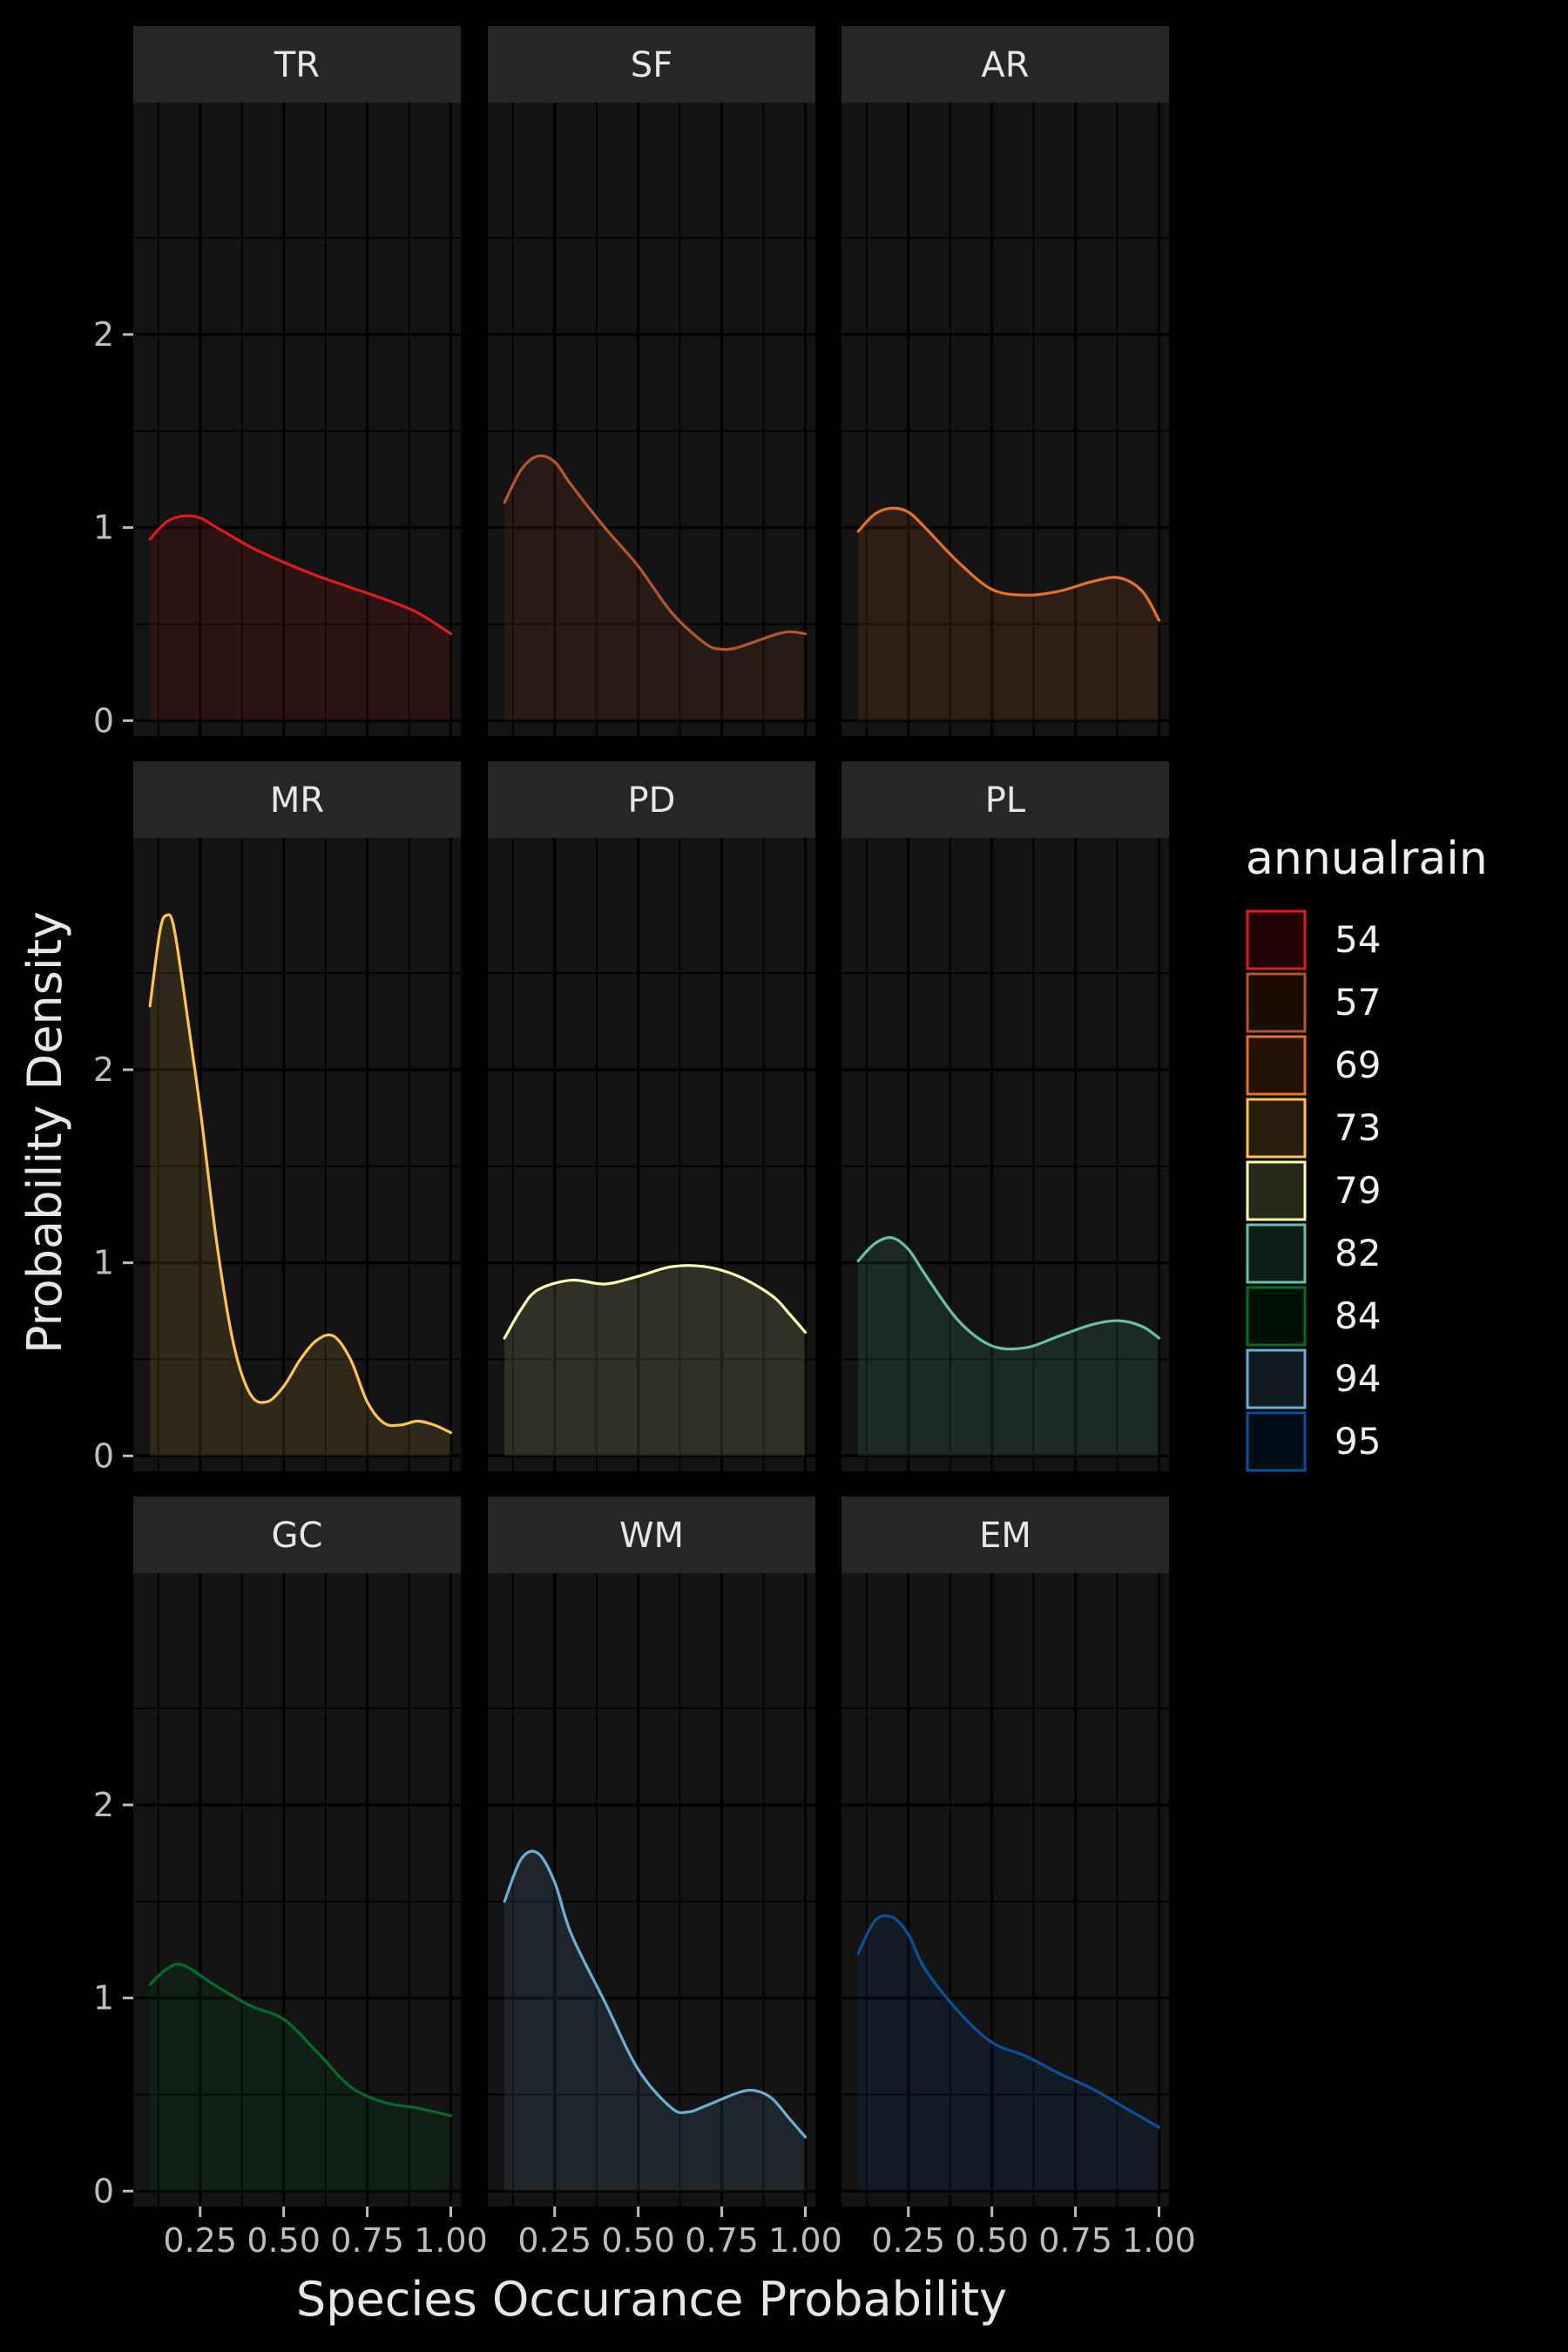  I want to click on facet-panel-pd: PD, so click(651, 1116).